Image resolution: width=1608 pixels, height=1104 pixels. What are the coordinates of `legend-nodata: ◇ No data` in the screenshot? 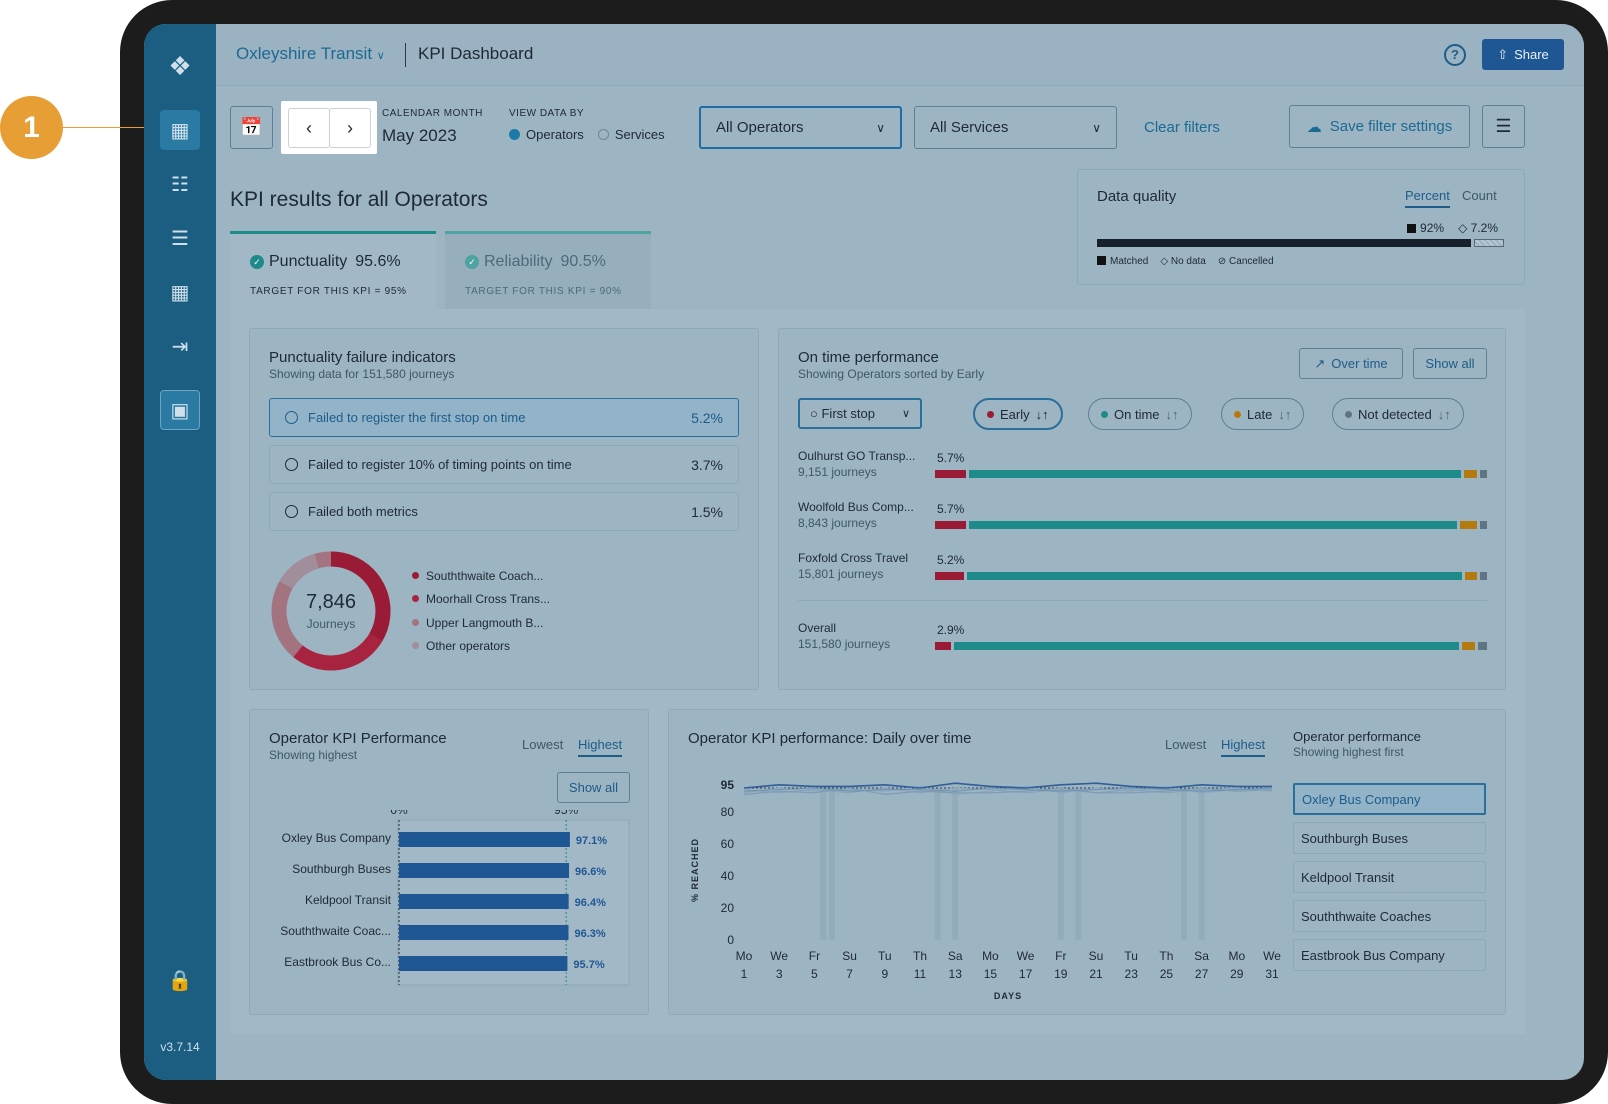 It's located at (1183, 261).